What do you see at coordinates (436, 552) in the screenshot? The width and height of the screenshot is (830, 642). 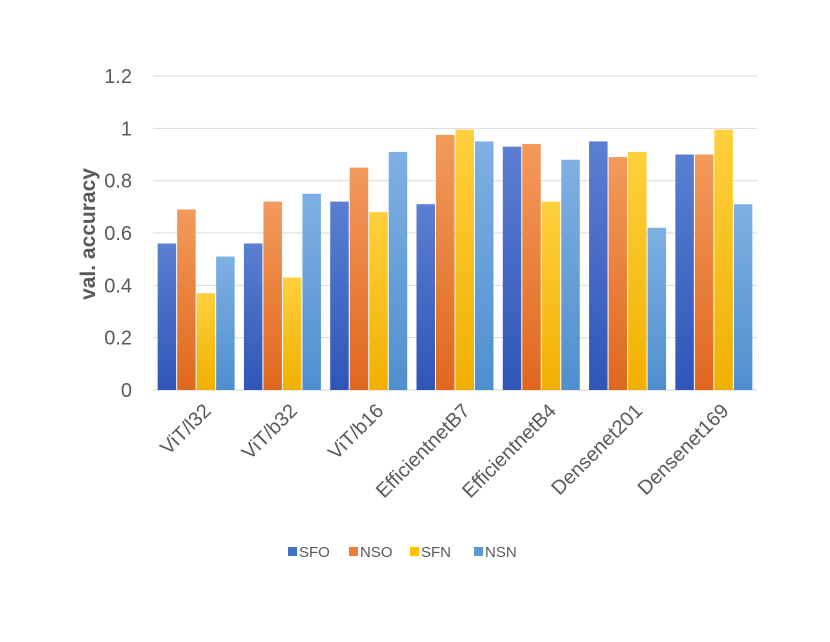 I see `legend-label-sfn: SFN` at bounding box center [436, 552].